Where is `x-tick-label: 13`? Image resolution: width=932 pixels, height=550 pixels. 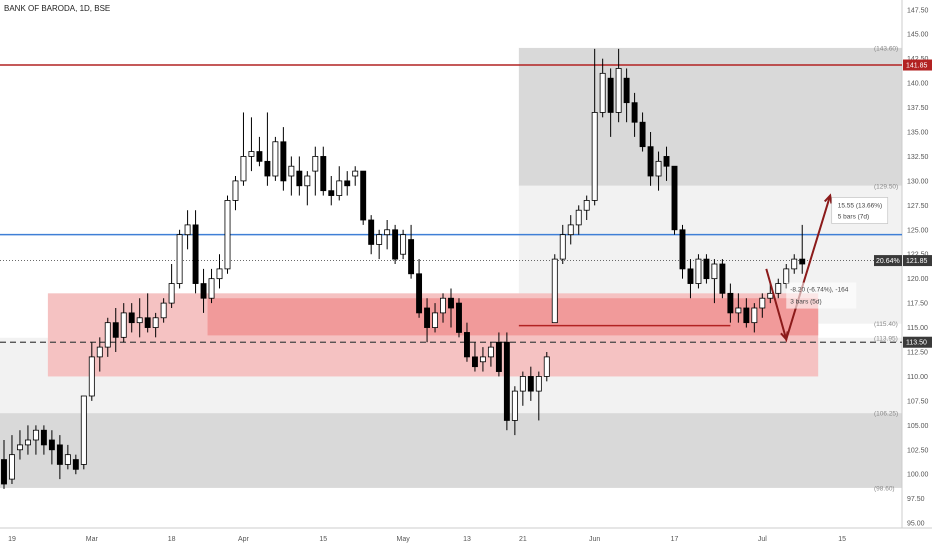 x-tick-label: 13 is located at coordinates (467, 539).